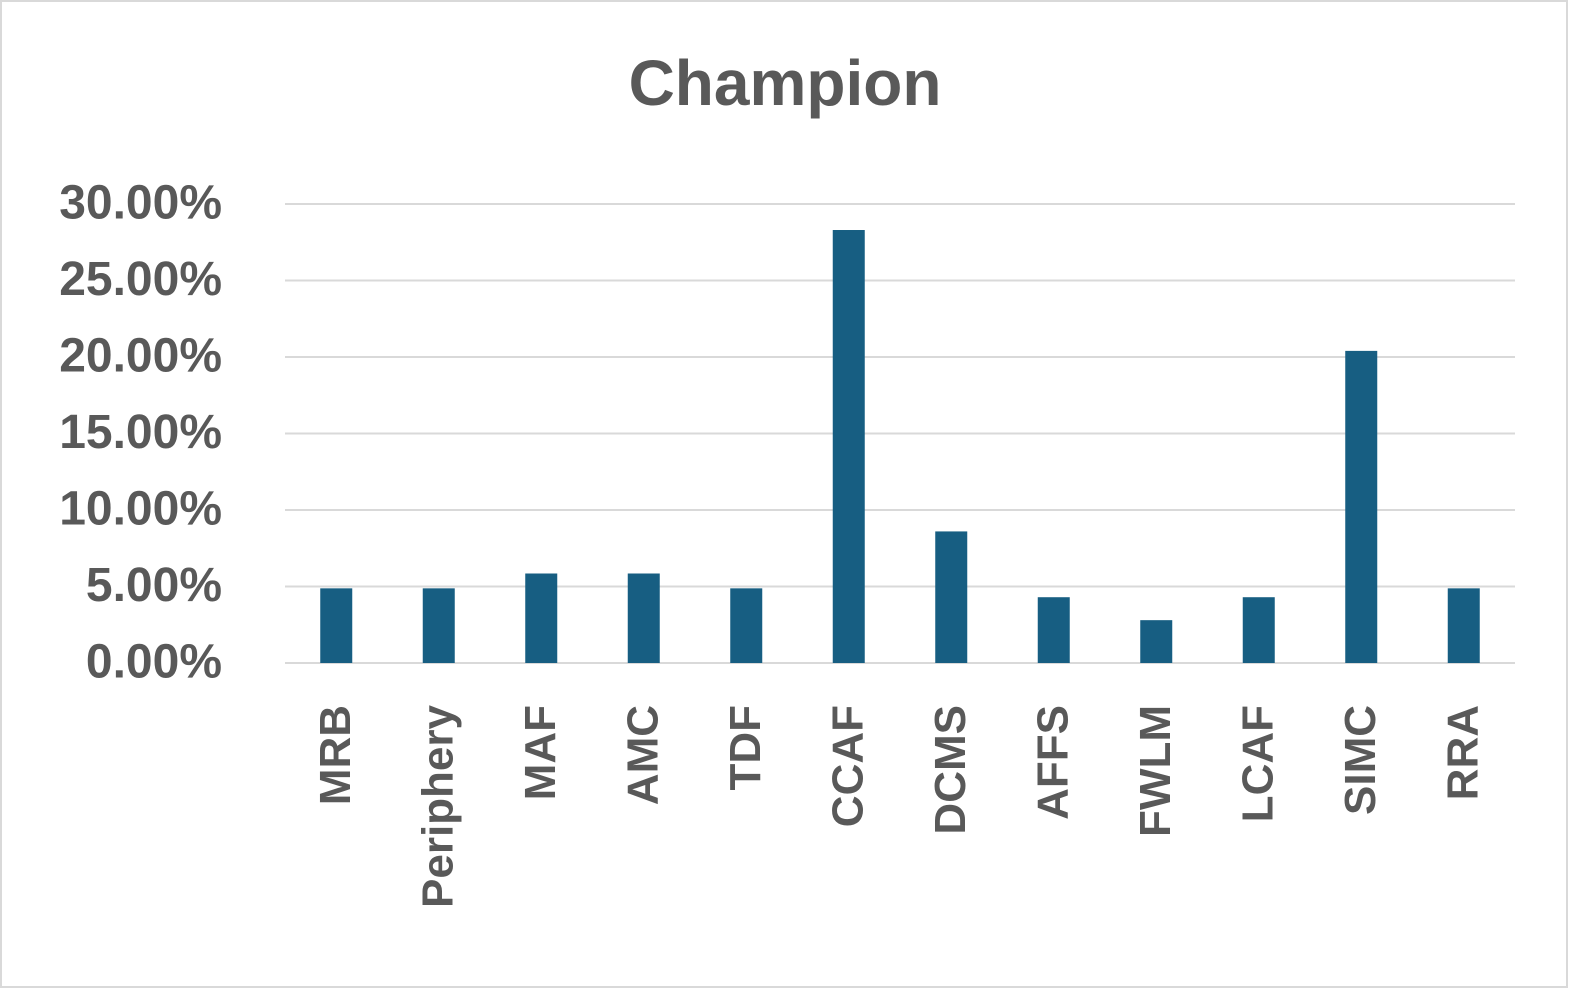 The width and height of the screenshot is (1574, 993). What do you see at coordinates (140, 203) in the screenshot?
I see `y-tick-label: 30.00%` at bounding box center [140, 203].